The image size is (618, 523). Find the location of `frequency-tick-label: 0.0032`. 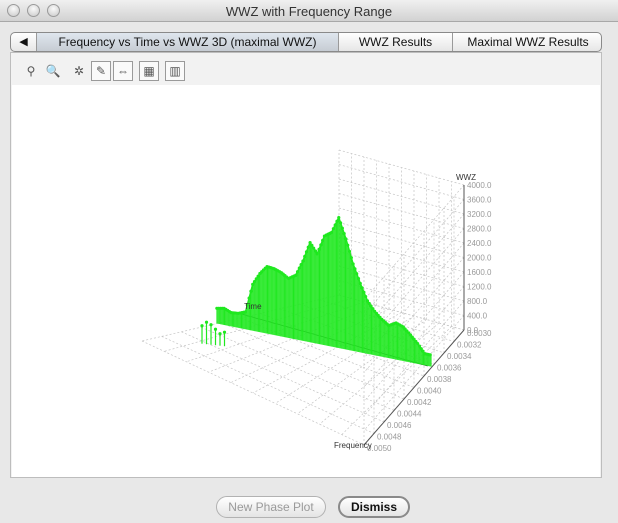

frequency-tick-label: 0.0032 is located at coordinates (469, 345).